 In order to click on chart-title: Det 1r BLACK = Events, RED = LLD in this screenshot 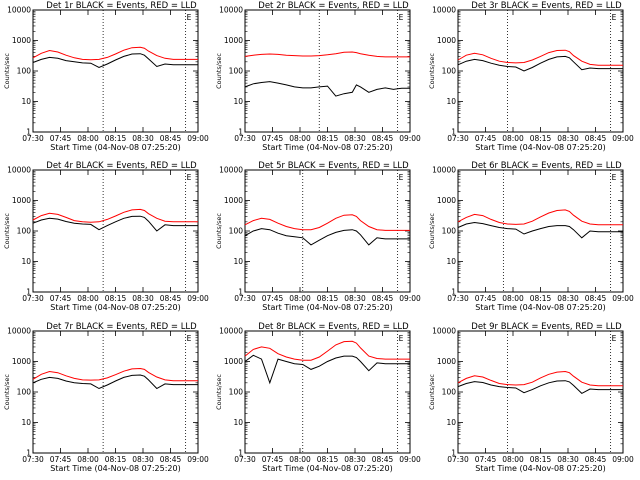, I will do `click(121, 6)`.